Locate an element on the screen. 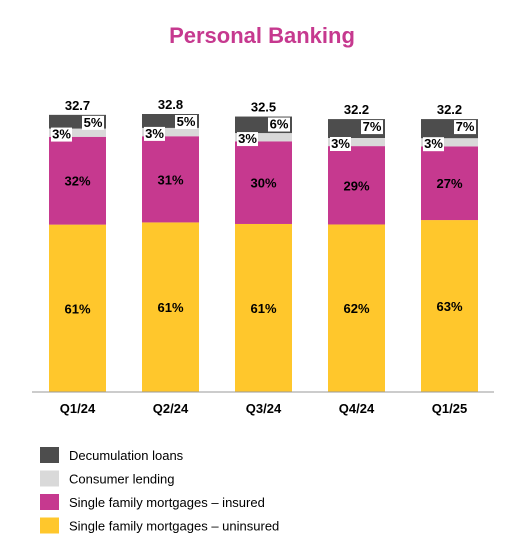 The image size is (514, 557). data-label-single-family-mortgages-uninsured-q2-24: 61% is located at coordinates (170, 307).